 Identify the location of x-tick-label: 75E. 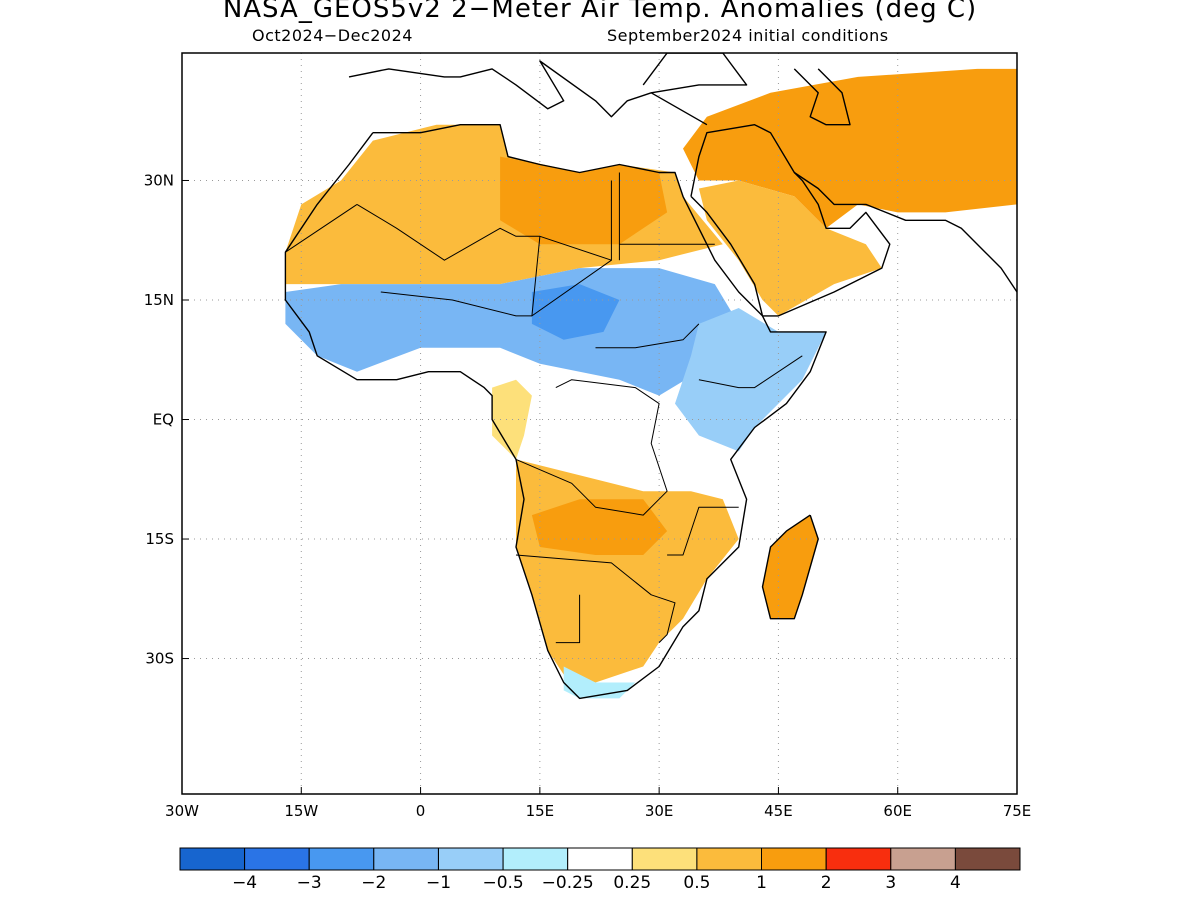
(1017, 811).